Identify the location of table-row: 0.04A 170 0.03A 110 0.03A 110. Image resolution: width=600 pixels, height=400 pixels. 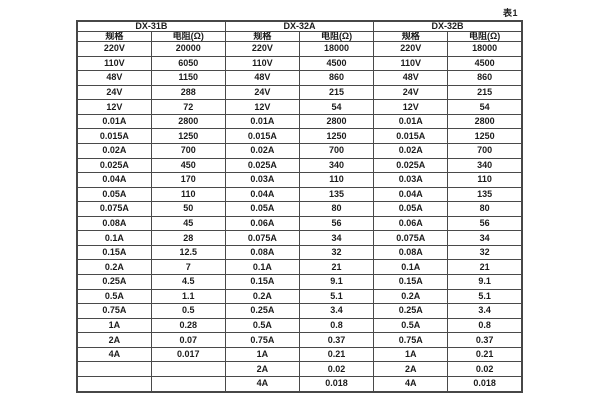
(299, 180).